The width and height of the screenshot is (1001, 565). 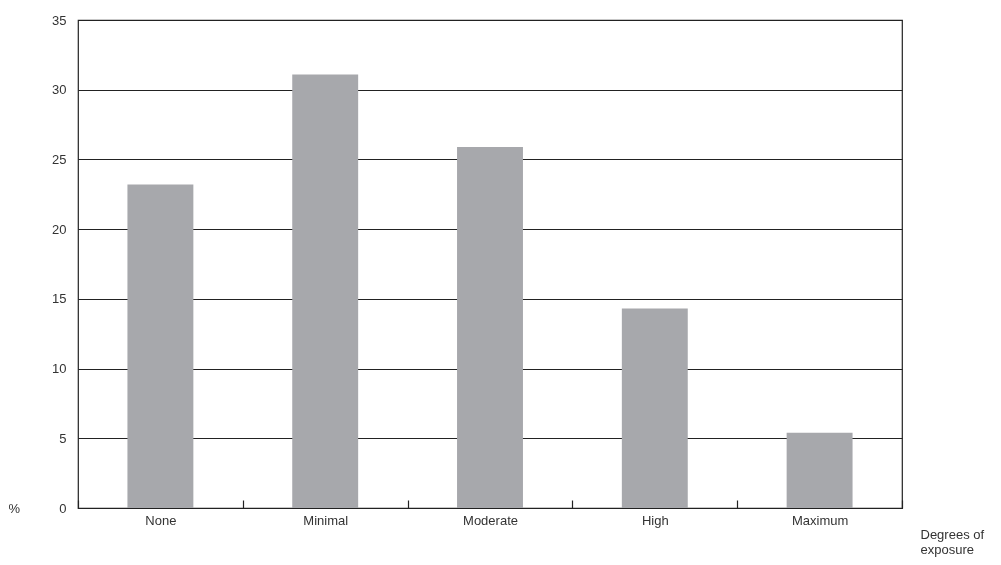 I want to click on x-tick-label: High, so click(x=655, y=520).